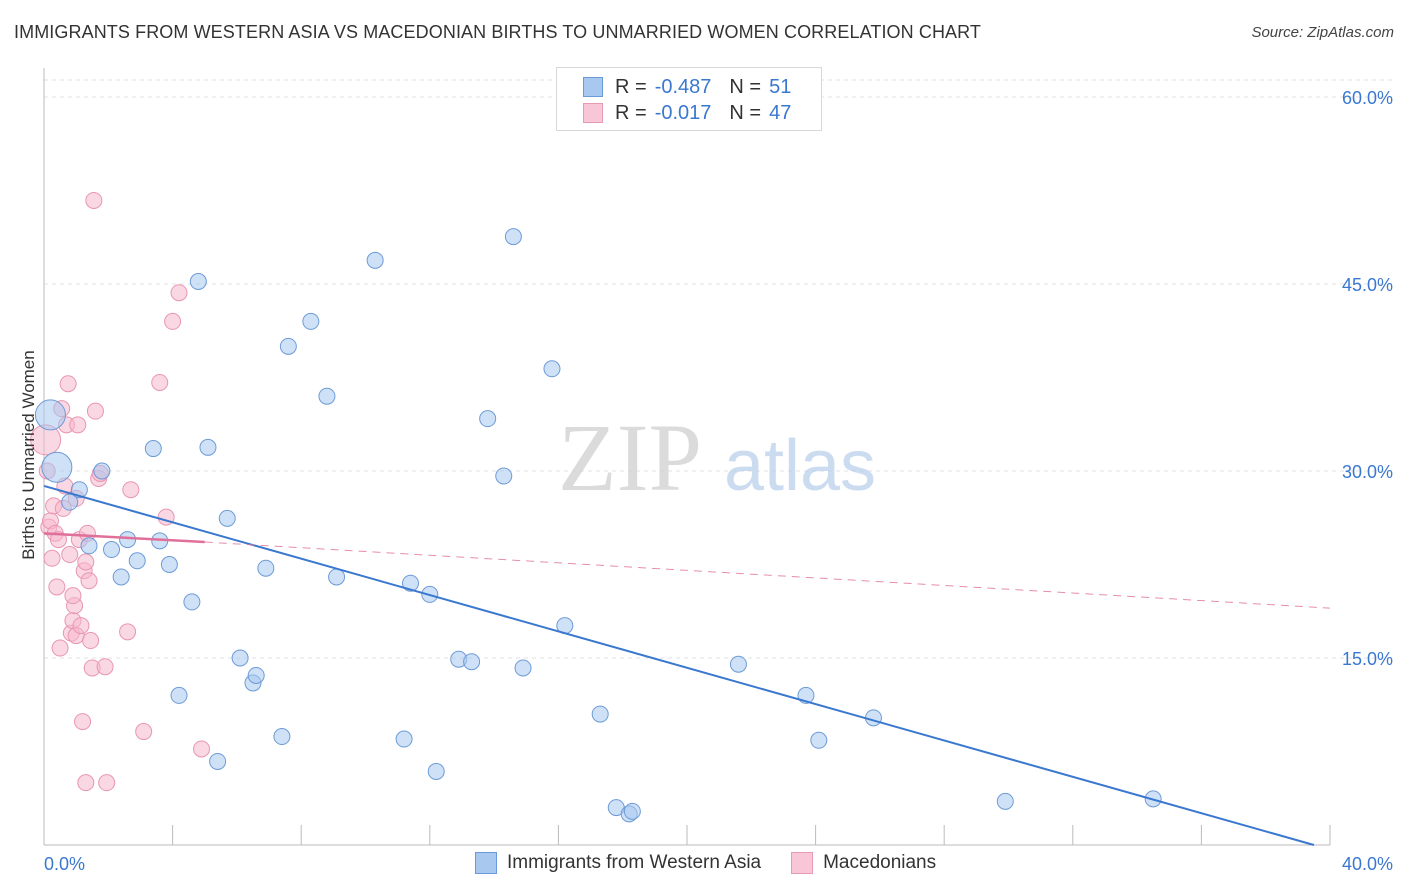 This screenshot has width=1406, height=892. I want to click on y-axis-label: Births to Unmarried Women, so click(28, 454).